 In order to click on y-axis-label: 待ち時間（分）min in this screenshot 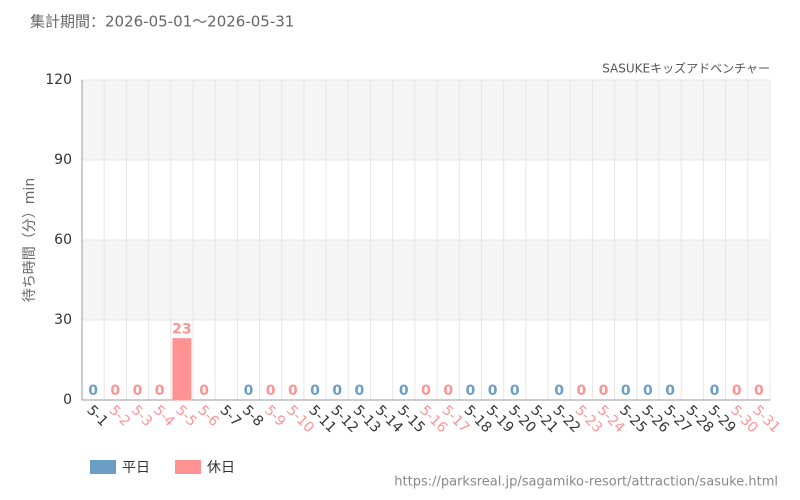, I will do `click(30, 240)`.